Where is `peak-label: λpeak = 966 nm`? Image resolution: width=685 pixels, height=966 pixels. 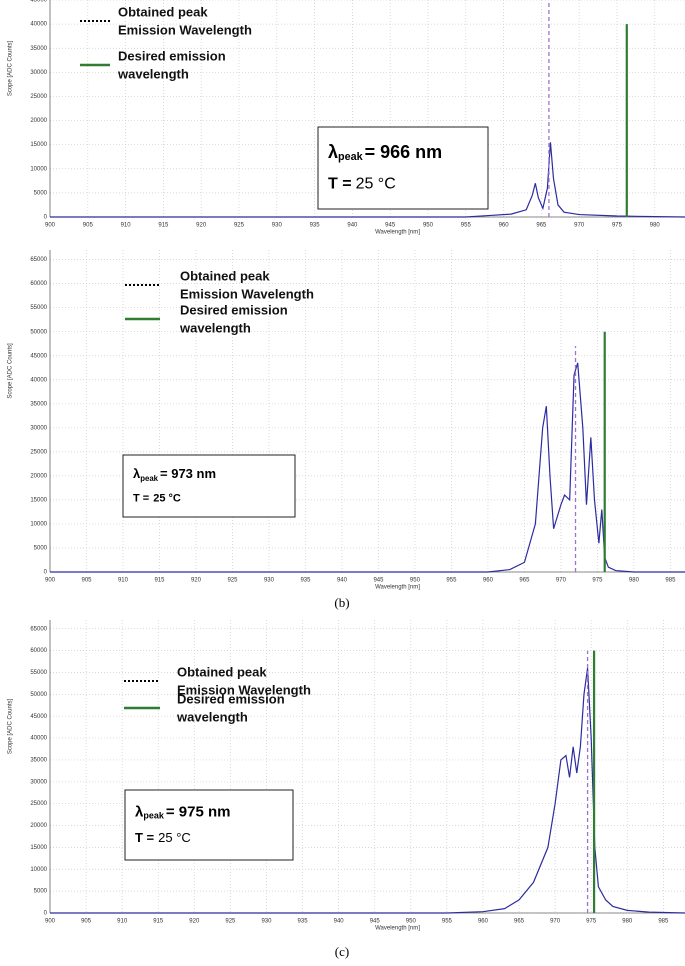
peak-label: λpeak = 966 nm is located at coordinates (385, 152).